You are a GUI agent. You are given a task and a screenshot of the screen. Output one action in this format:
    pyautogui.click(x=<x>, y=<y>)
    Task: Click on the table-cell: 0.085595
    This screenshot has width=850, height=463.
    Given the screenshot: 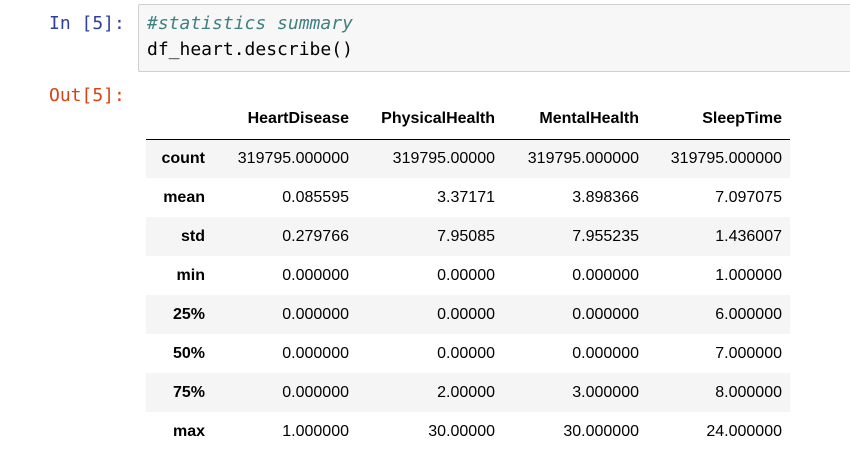 What is the action you would take?
    pyautogui.click(x=315, y=197)
    